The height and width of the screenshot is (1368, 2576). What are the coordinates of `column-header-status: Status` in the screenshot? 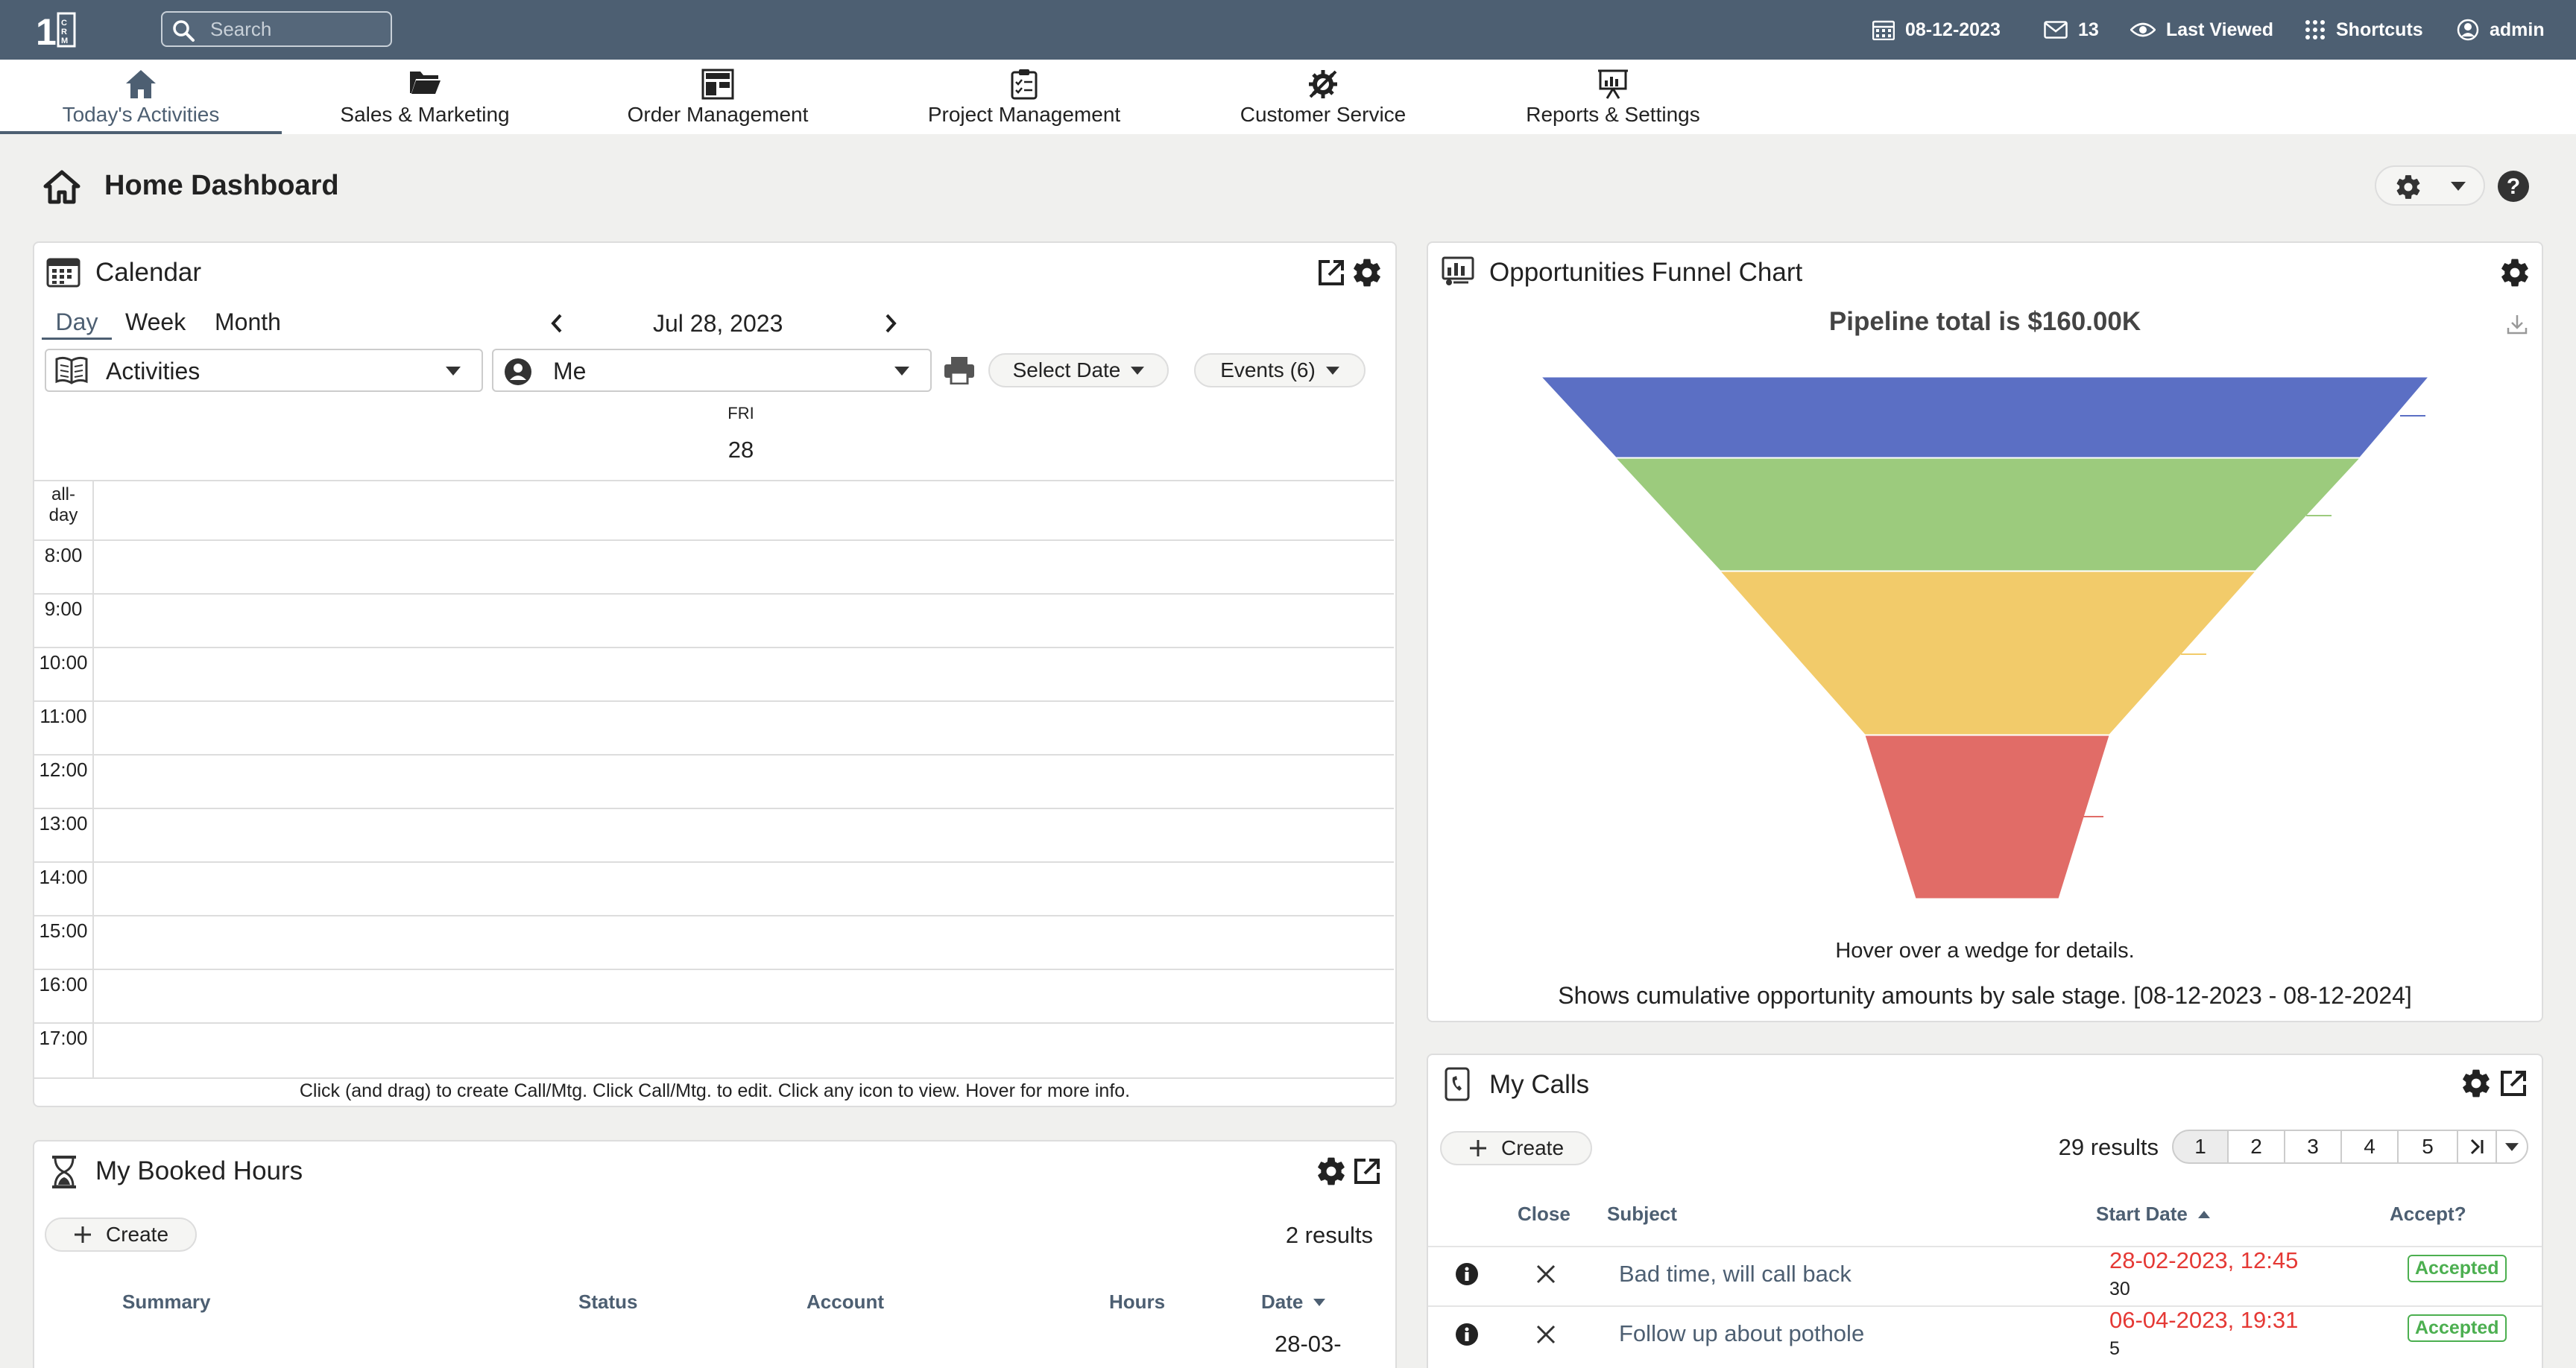 It's located at (608, 1302).